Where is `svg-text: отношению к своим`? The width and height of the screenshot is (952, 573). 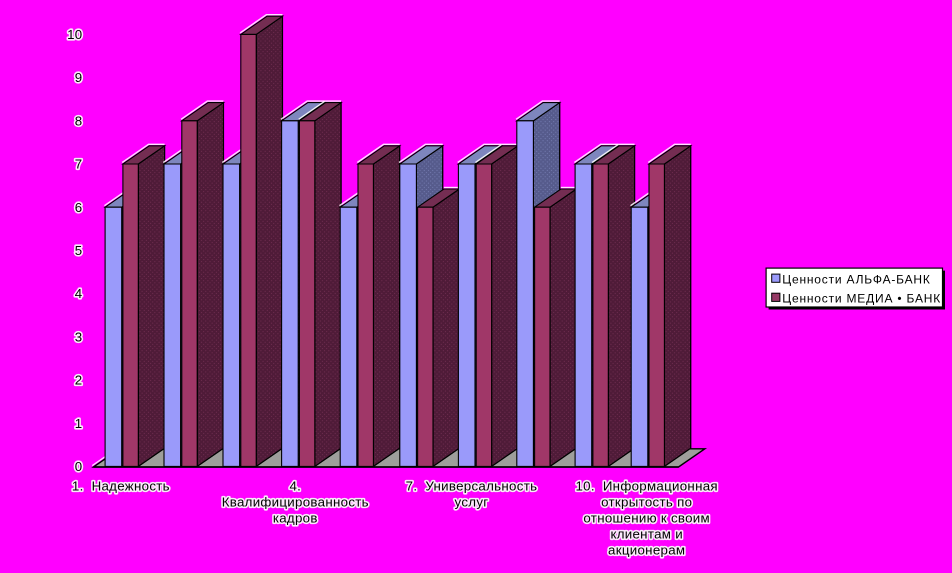 svg-text: отношению к своим is located at coordinates (646, 517).